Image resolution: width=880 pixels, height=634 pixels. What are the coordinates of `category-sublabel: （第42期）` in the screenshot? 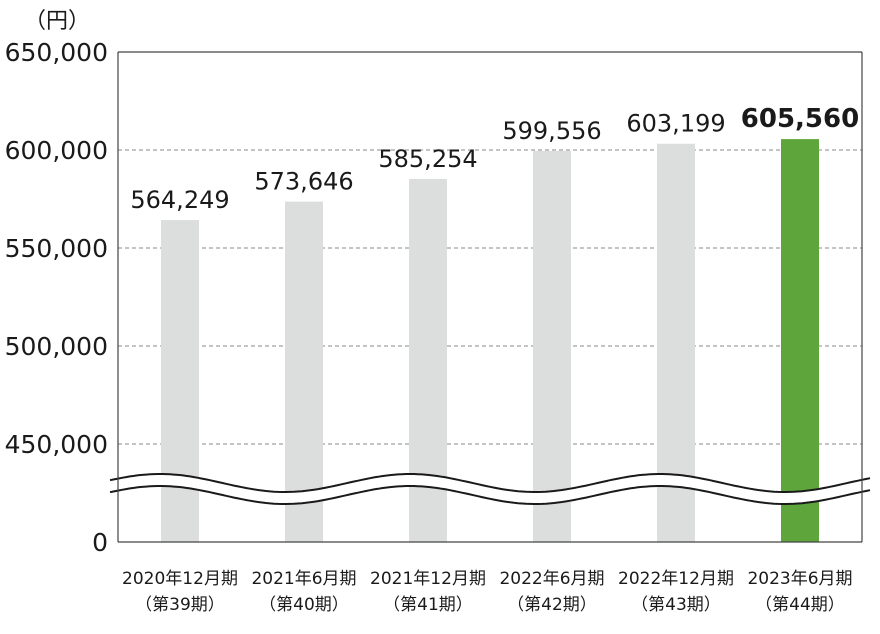 It's located at (552, 605).